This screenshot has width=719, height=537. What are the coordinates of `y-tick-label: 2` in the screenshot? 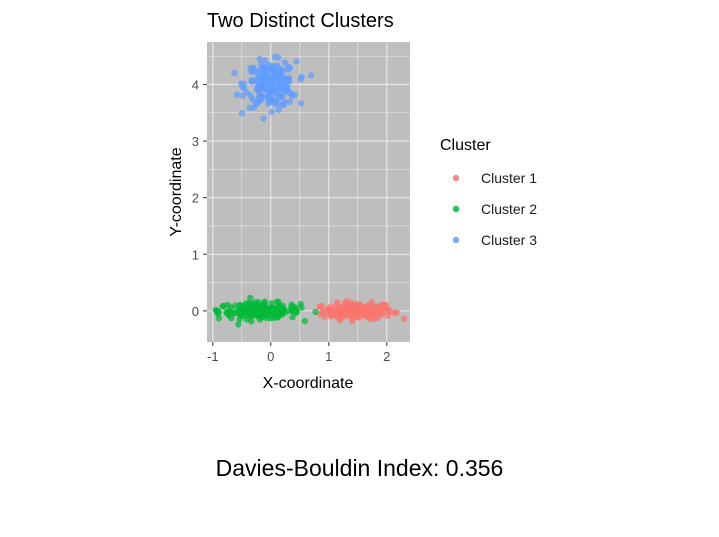 It's located at (195, 198).